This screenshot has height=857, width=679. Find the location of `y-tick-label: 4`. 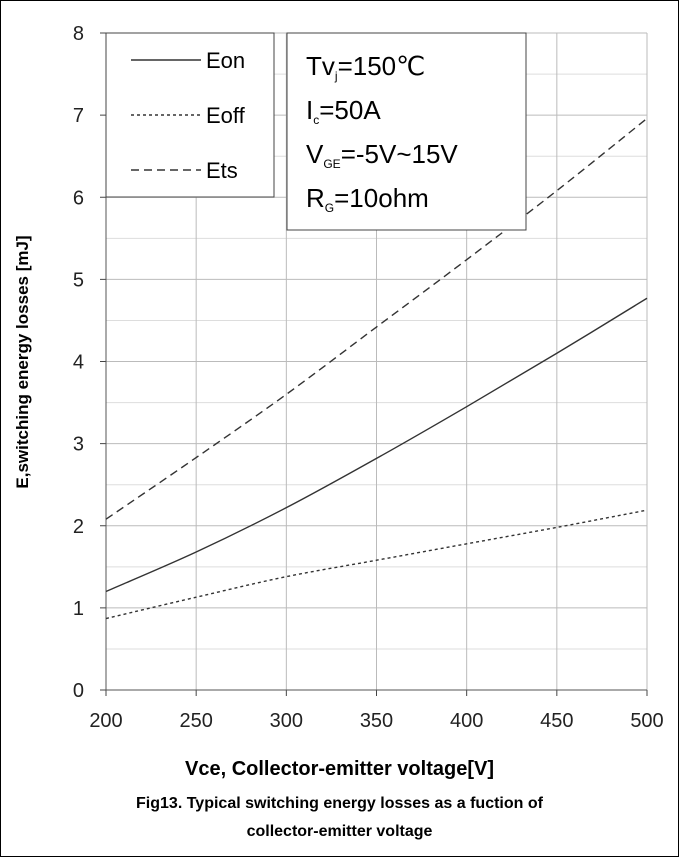

y-tick-label: 4 is located at coordinates (78, 363).